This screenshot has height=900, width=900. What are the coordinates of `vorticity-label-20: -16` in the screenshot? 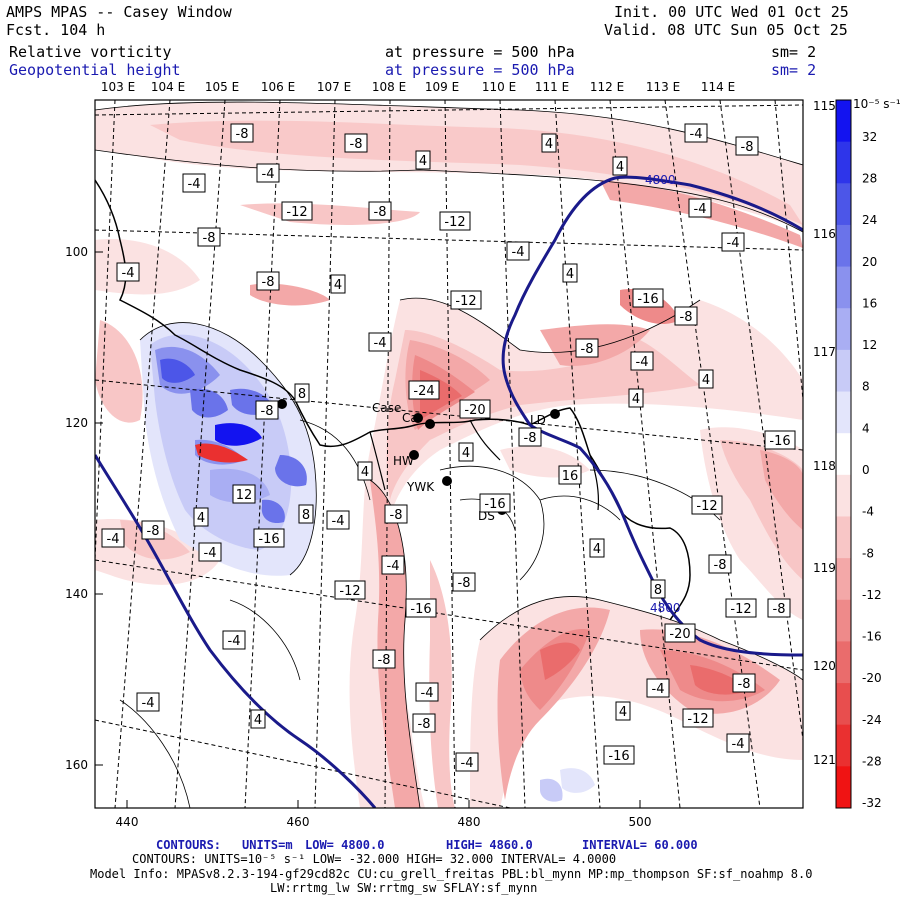 It's located at (647, 299).